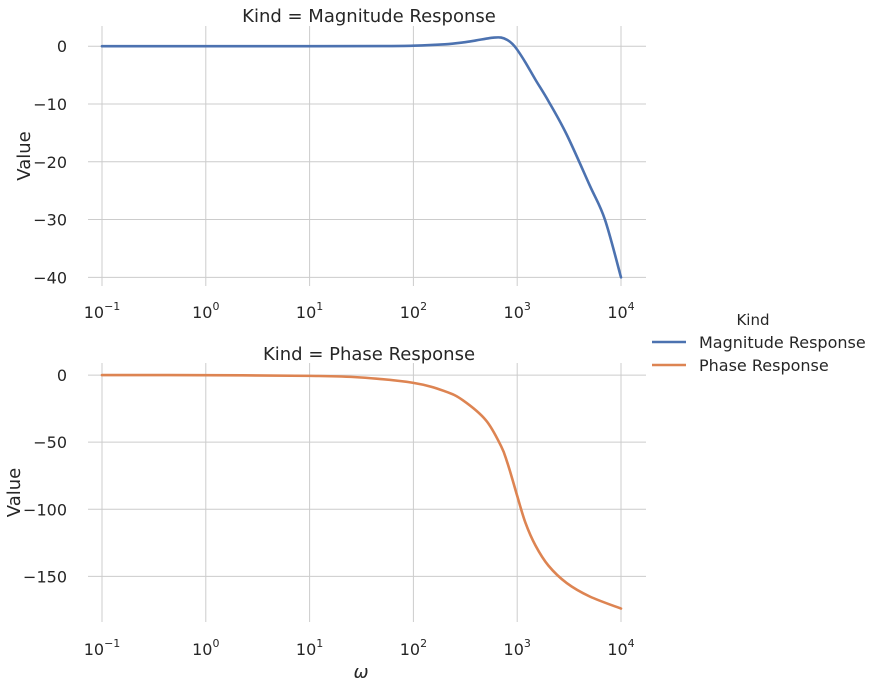  Describe the element at coordinates (45, 509) in the screenshot. I see `y-tick-label: −100` at that location.